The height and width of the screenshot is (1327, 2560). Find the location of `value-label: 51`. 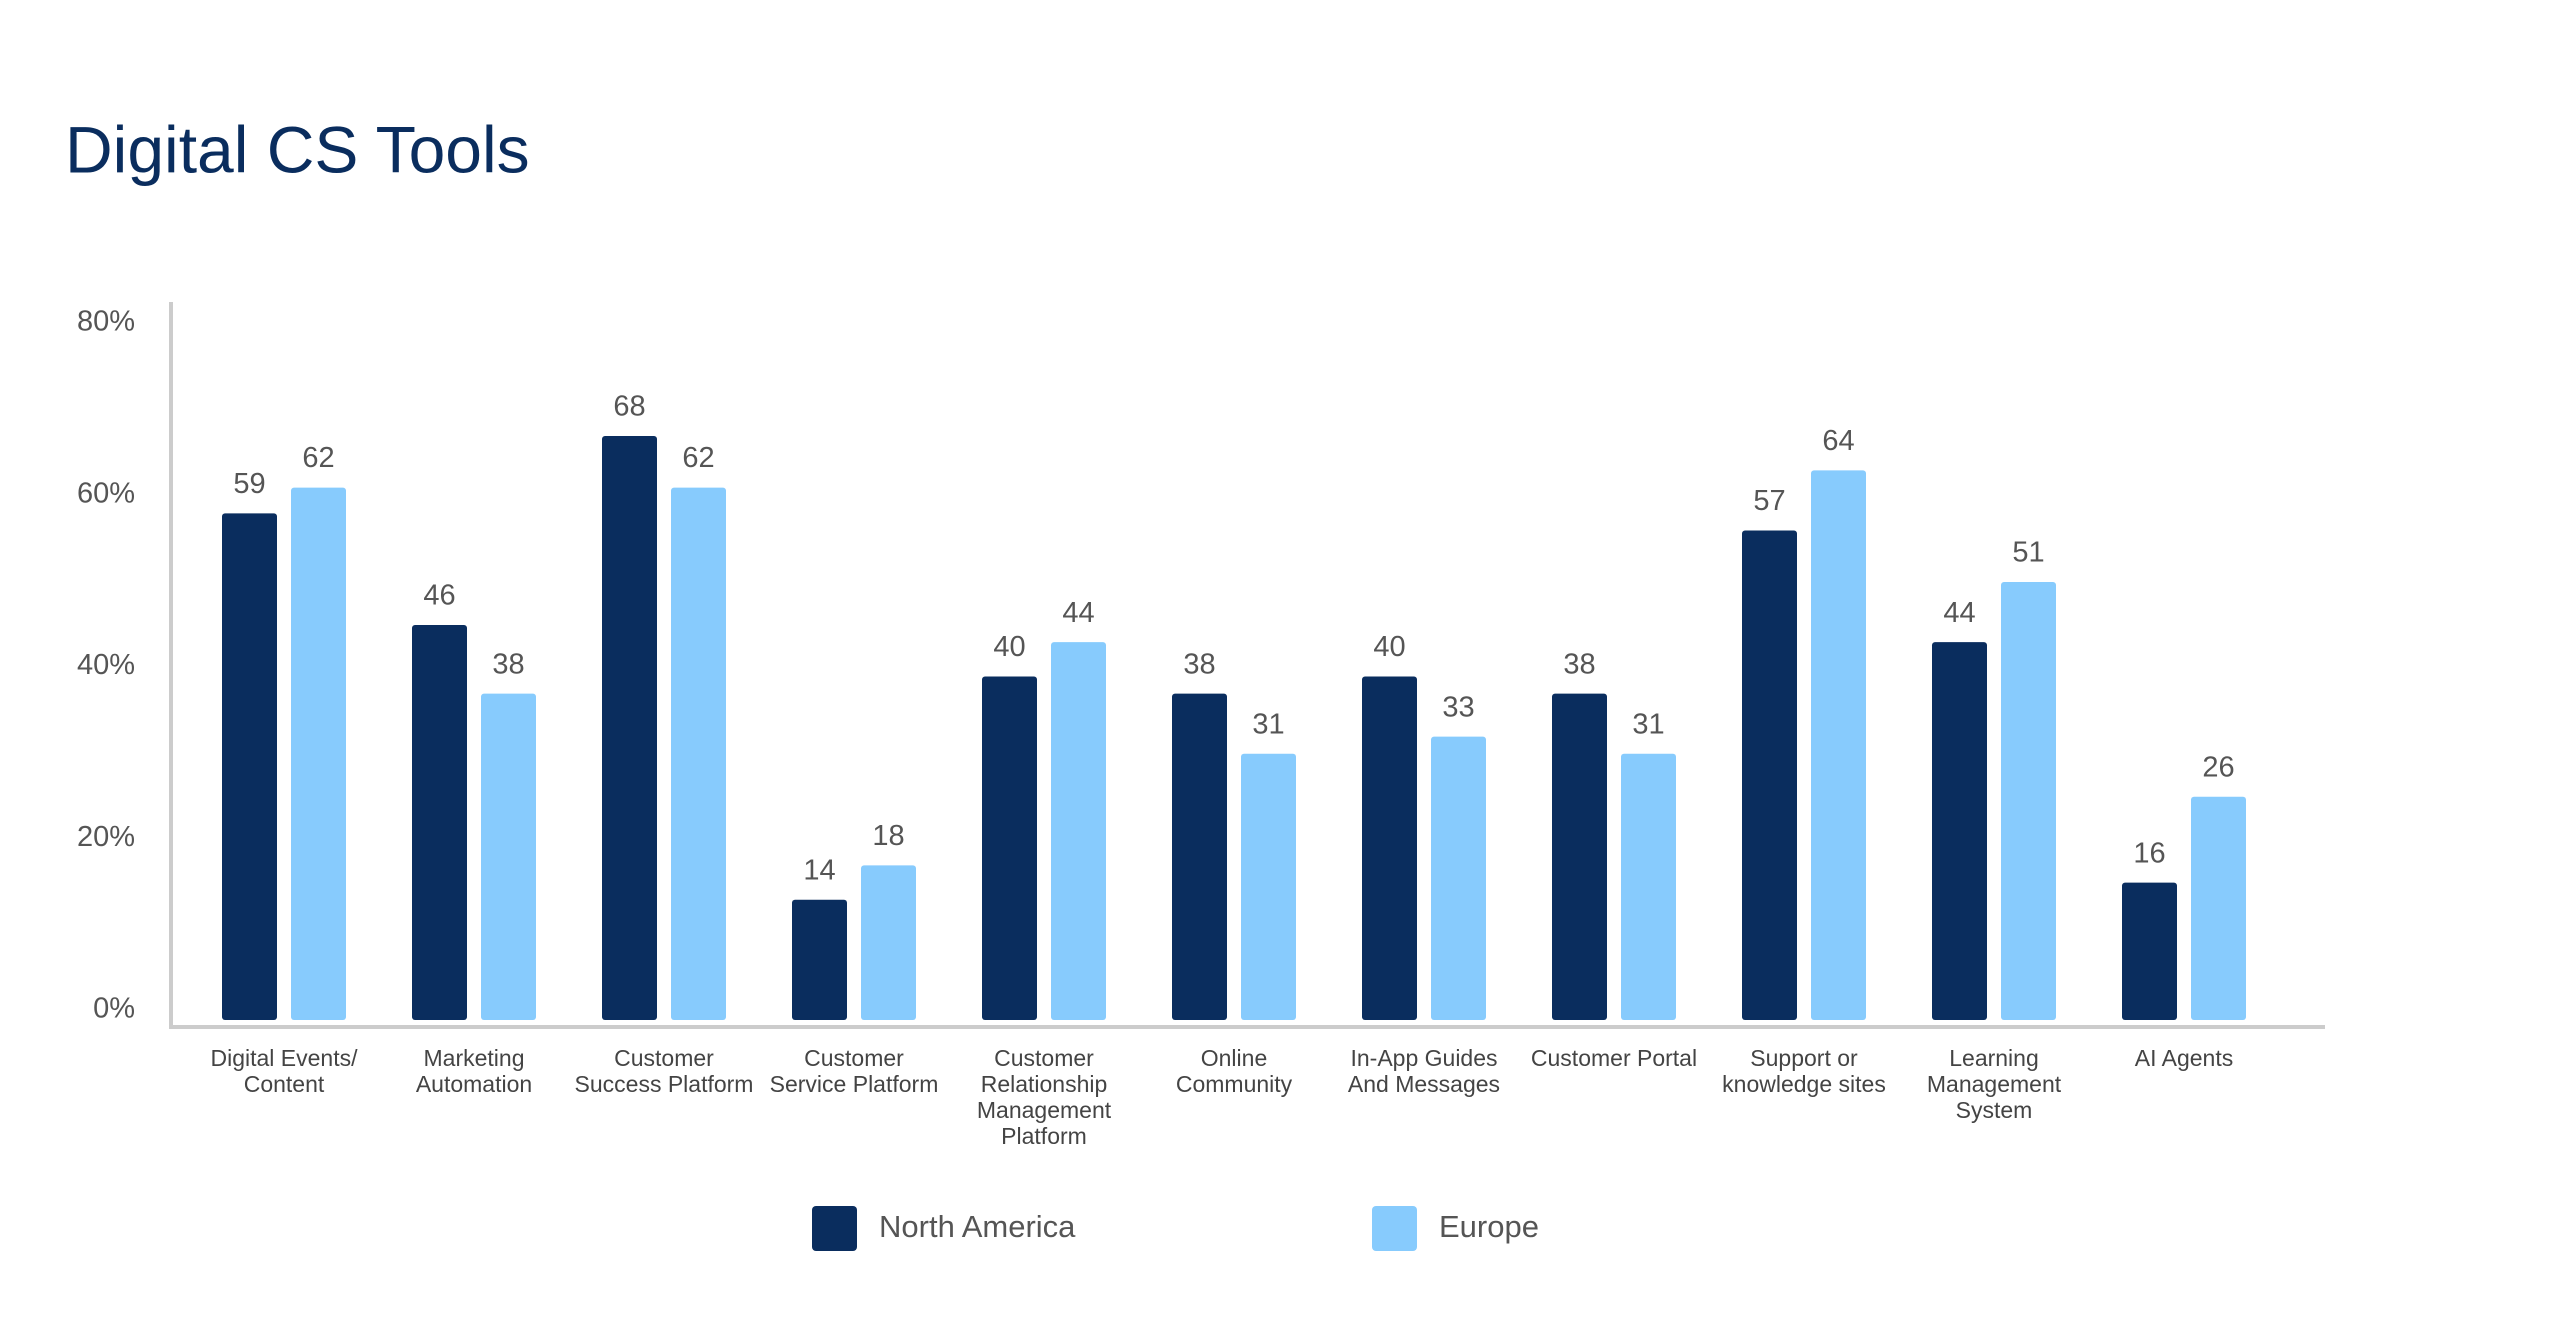

value-label: 51 is located at coordinates (2028, 553).